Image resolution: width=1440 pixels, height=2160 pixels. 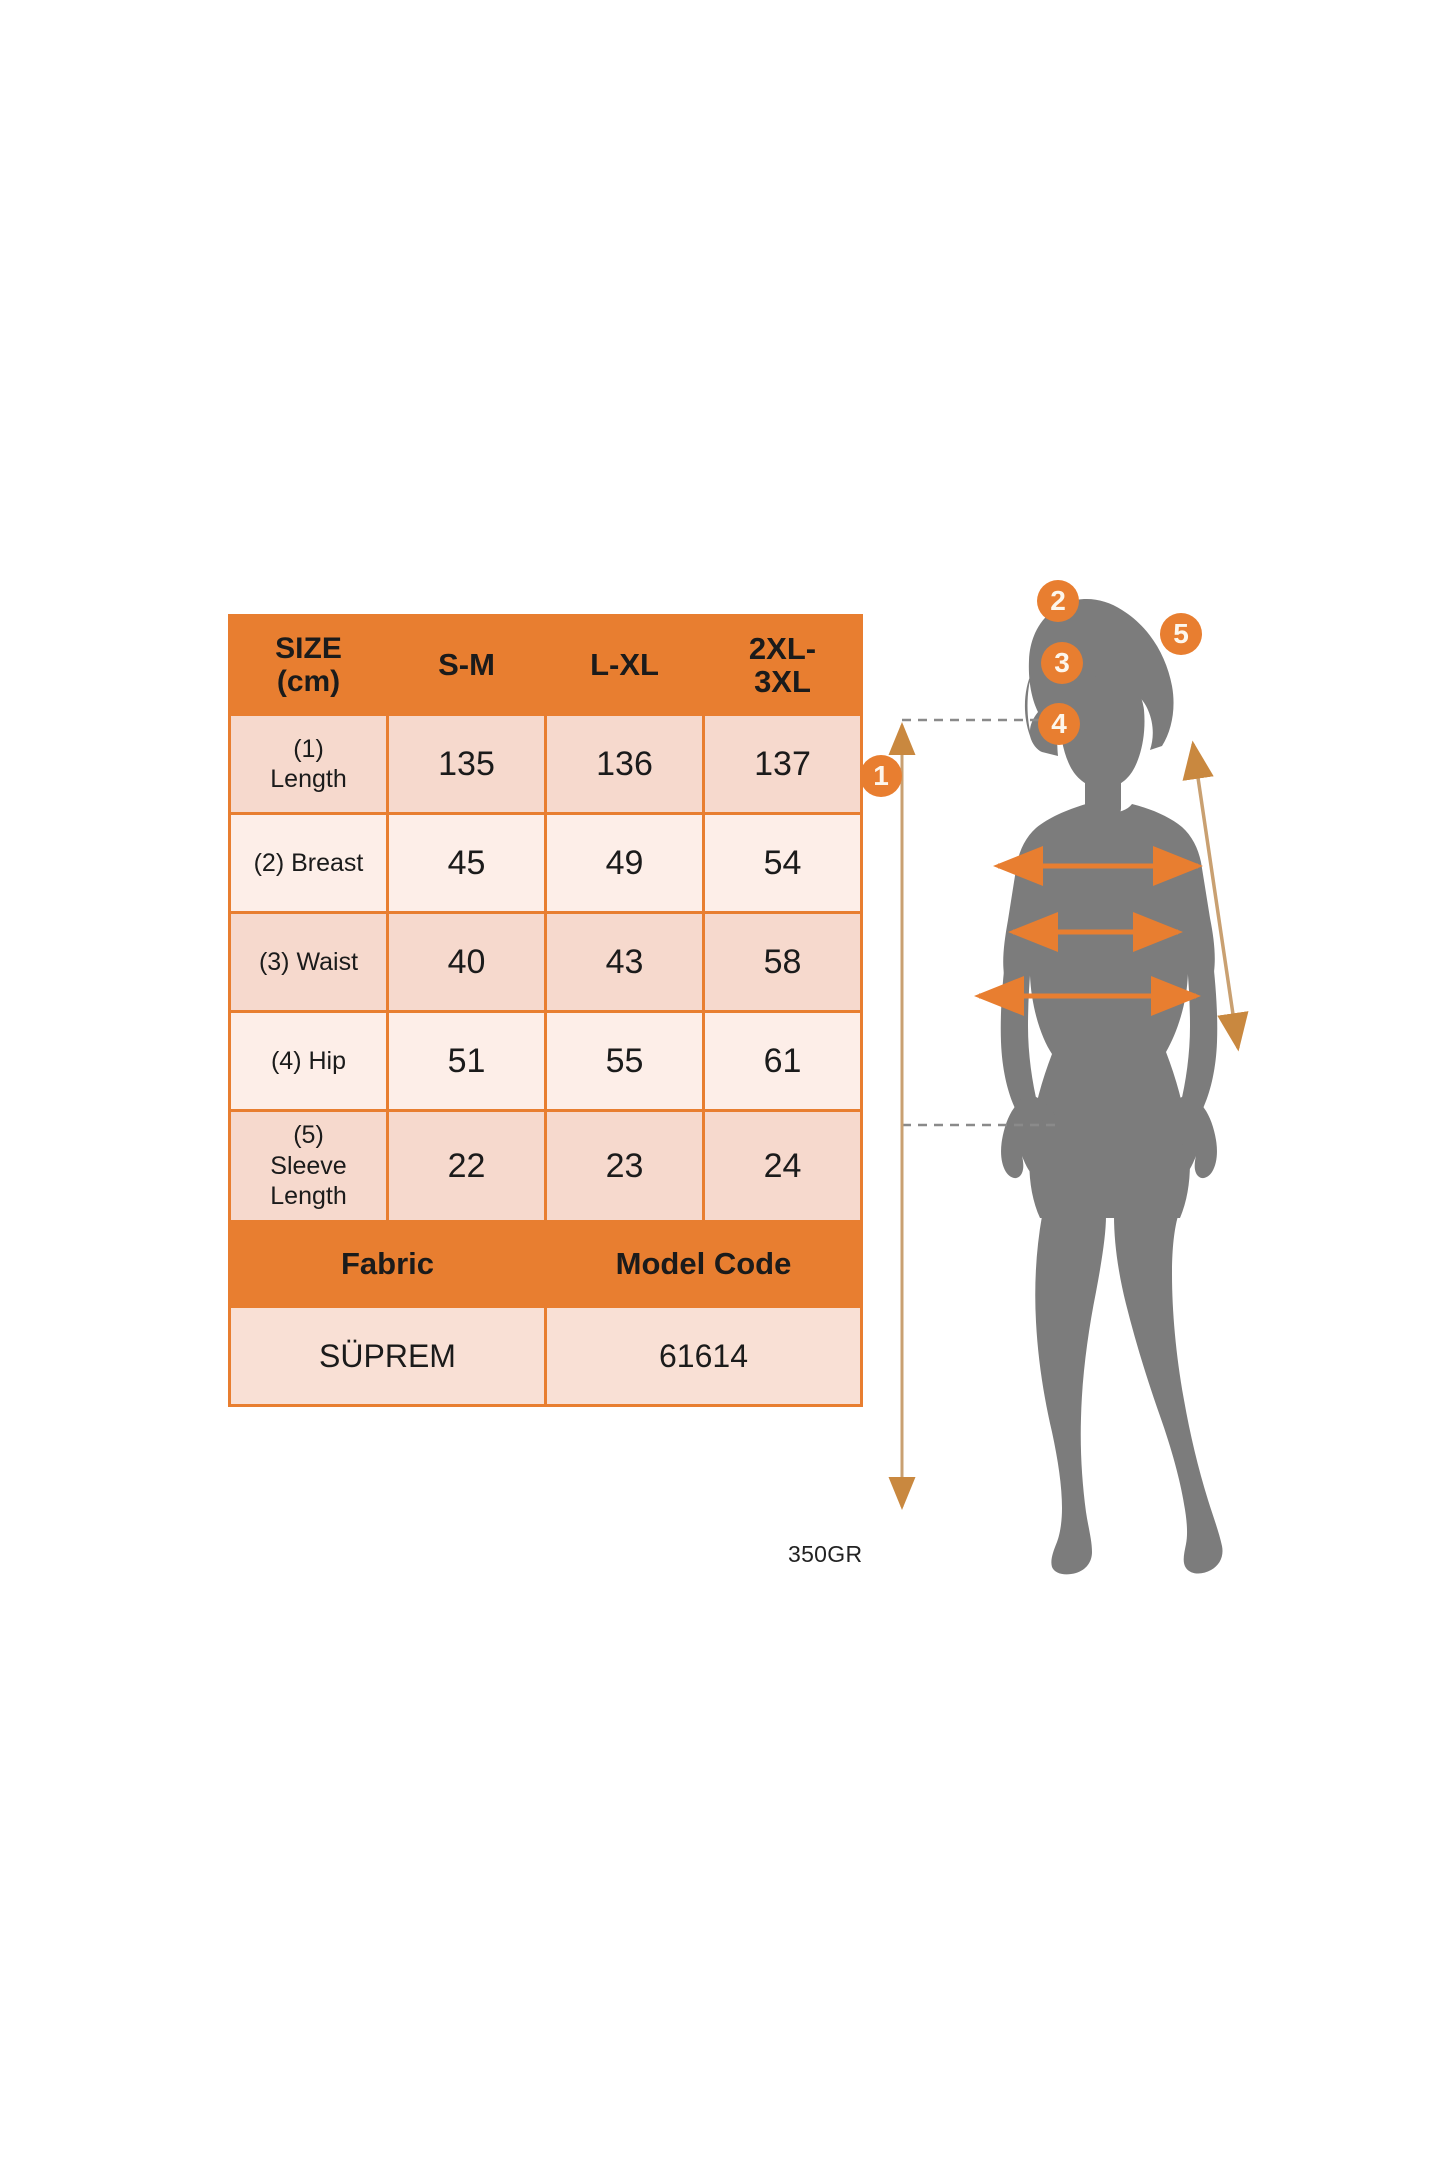 I want to click on row-label-sleeve-line2: Sleeve, so click(x=308, y=1165).